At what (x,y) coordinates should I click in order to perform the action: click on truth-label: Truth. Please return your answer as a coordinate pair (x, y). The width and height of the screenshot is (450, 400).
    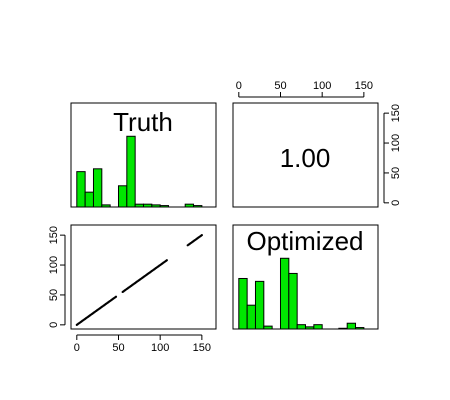
    Looking at the image, I should click on (143, 122).